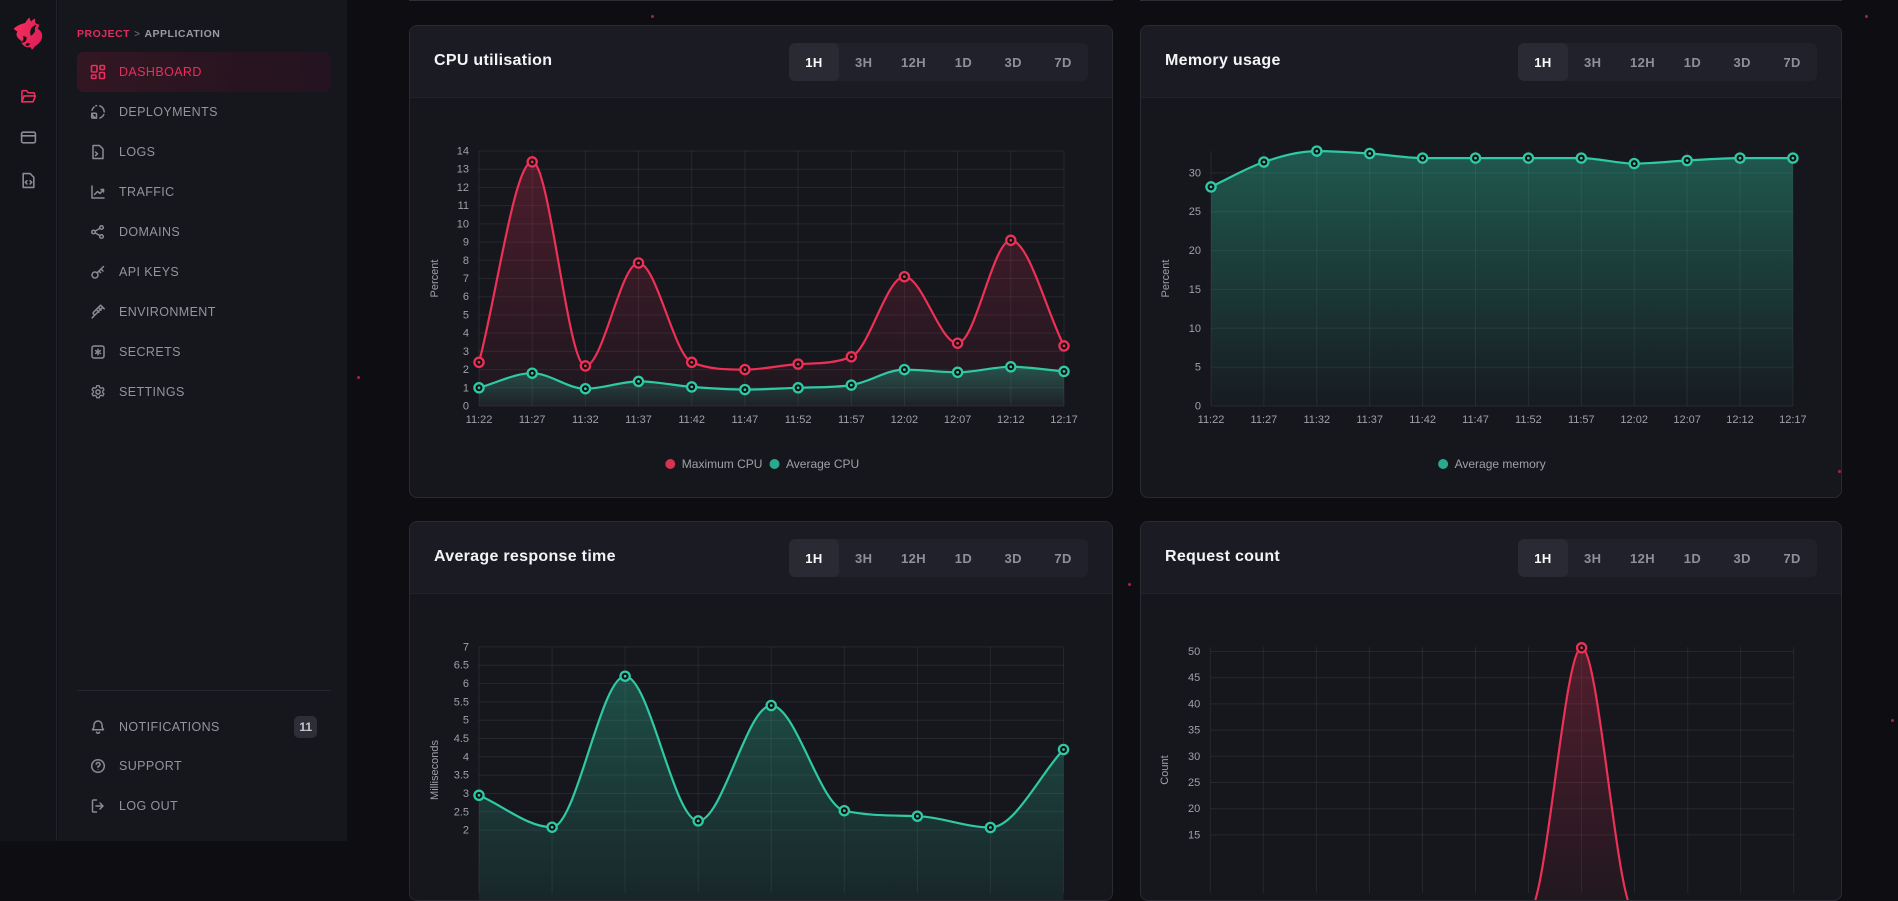 This screenshot has height=901, width=1898. What do you see at coordinates (435, 770) in the screenshot?
I see `svg-text: Milliseconds` at bounding box center [435, 770].